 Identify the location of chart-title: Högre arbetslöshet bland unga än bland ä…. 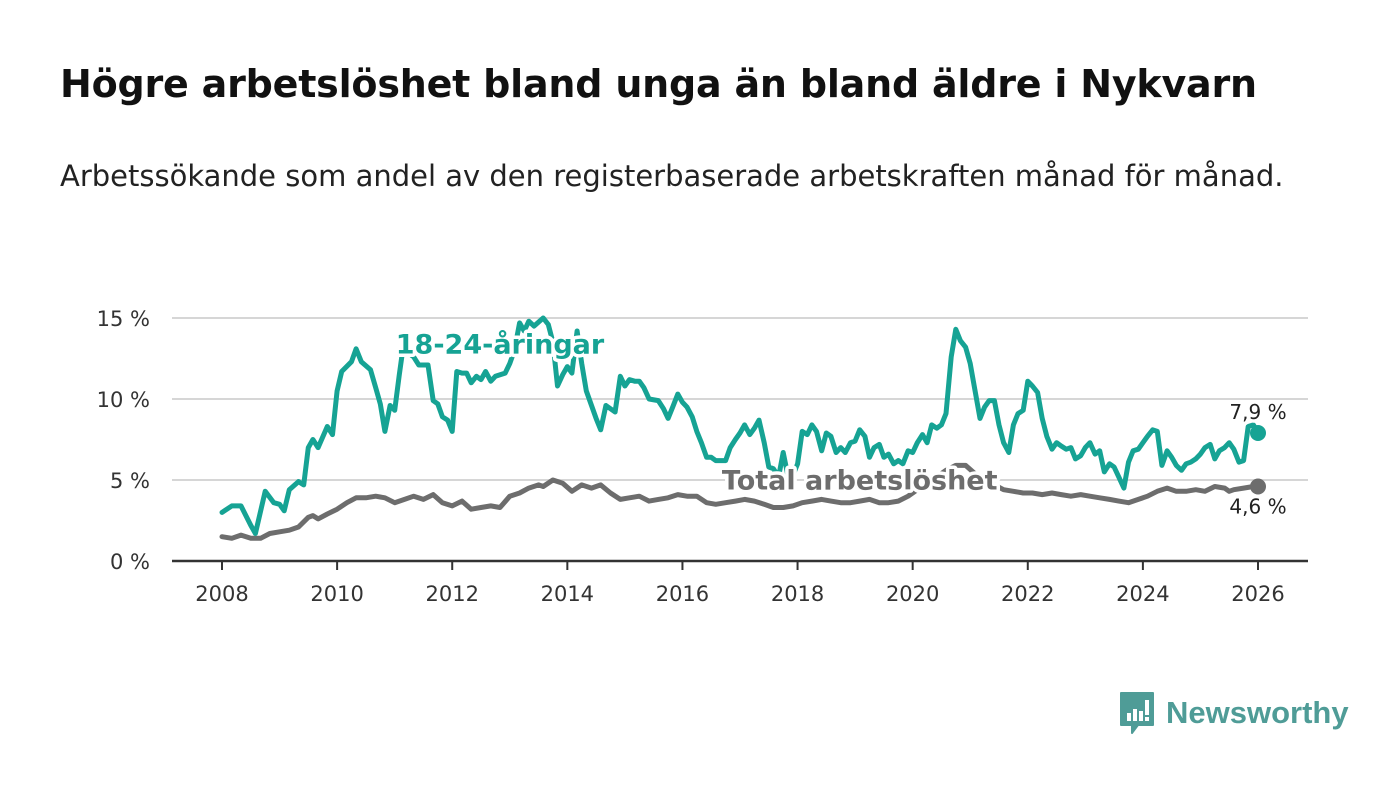
(658, 84).